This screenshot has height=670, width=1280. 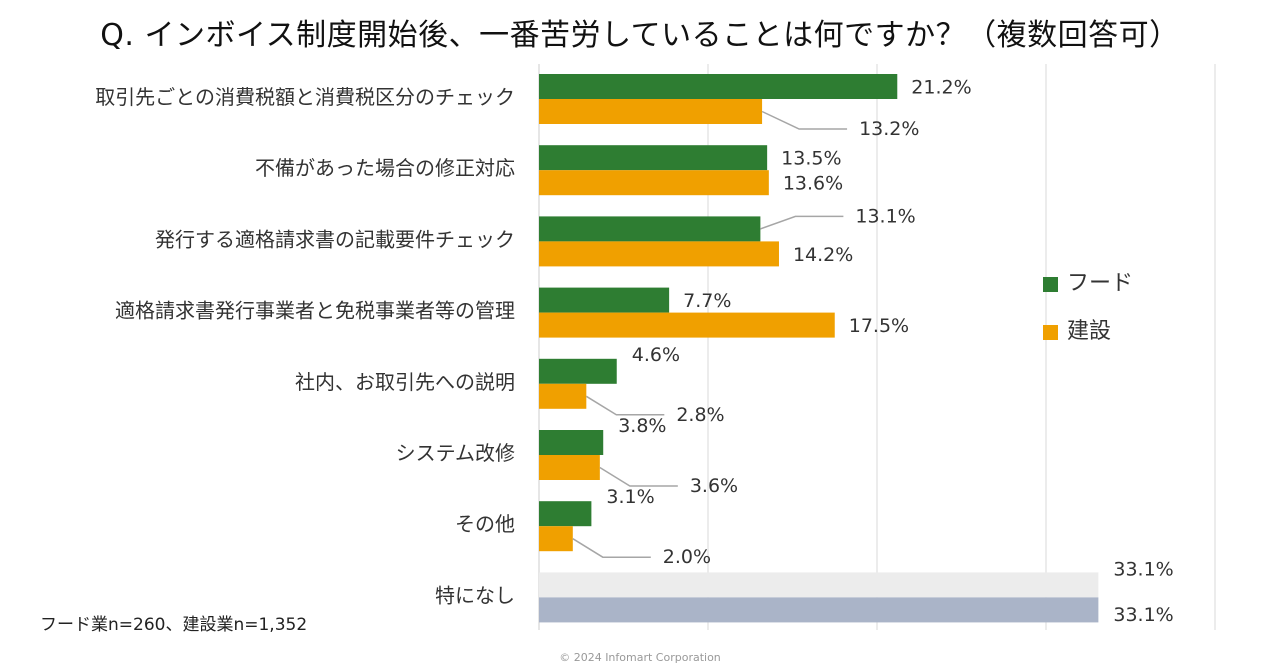 I want to click on data-label: 4.6%, so click(x=656, y=355).